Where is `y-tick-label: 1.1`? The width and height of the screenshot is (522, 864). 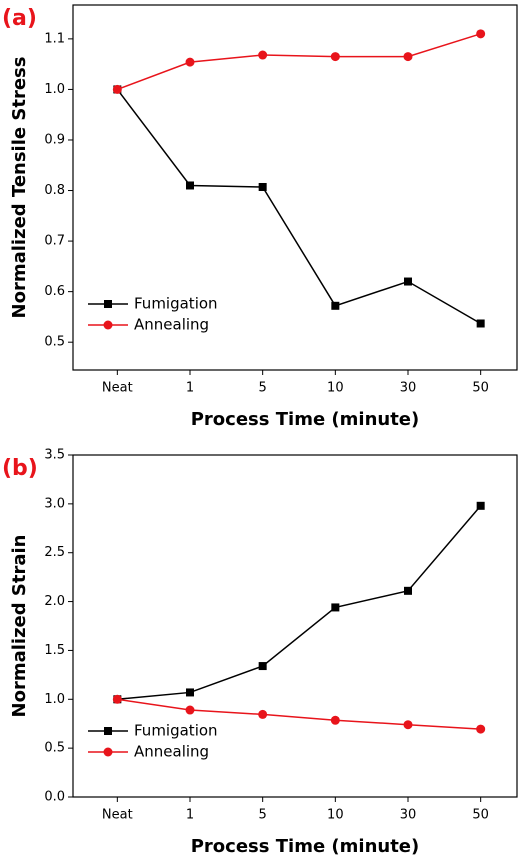
y-tick-label: 1.1 is located at coordinates (54, 38).